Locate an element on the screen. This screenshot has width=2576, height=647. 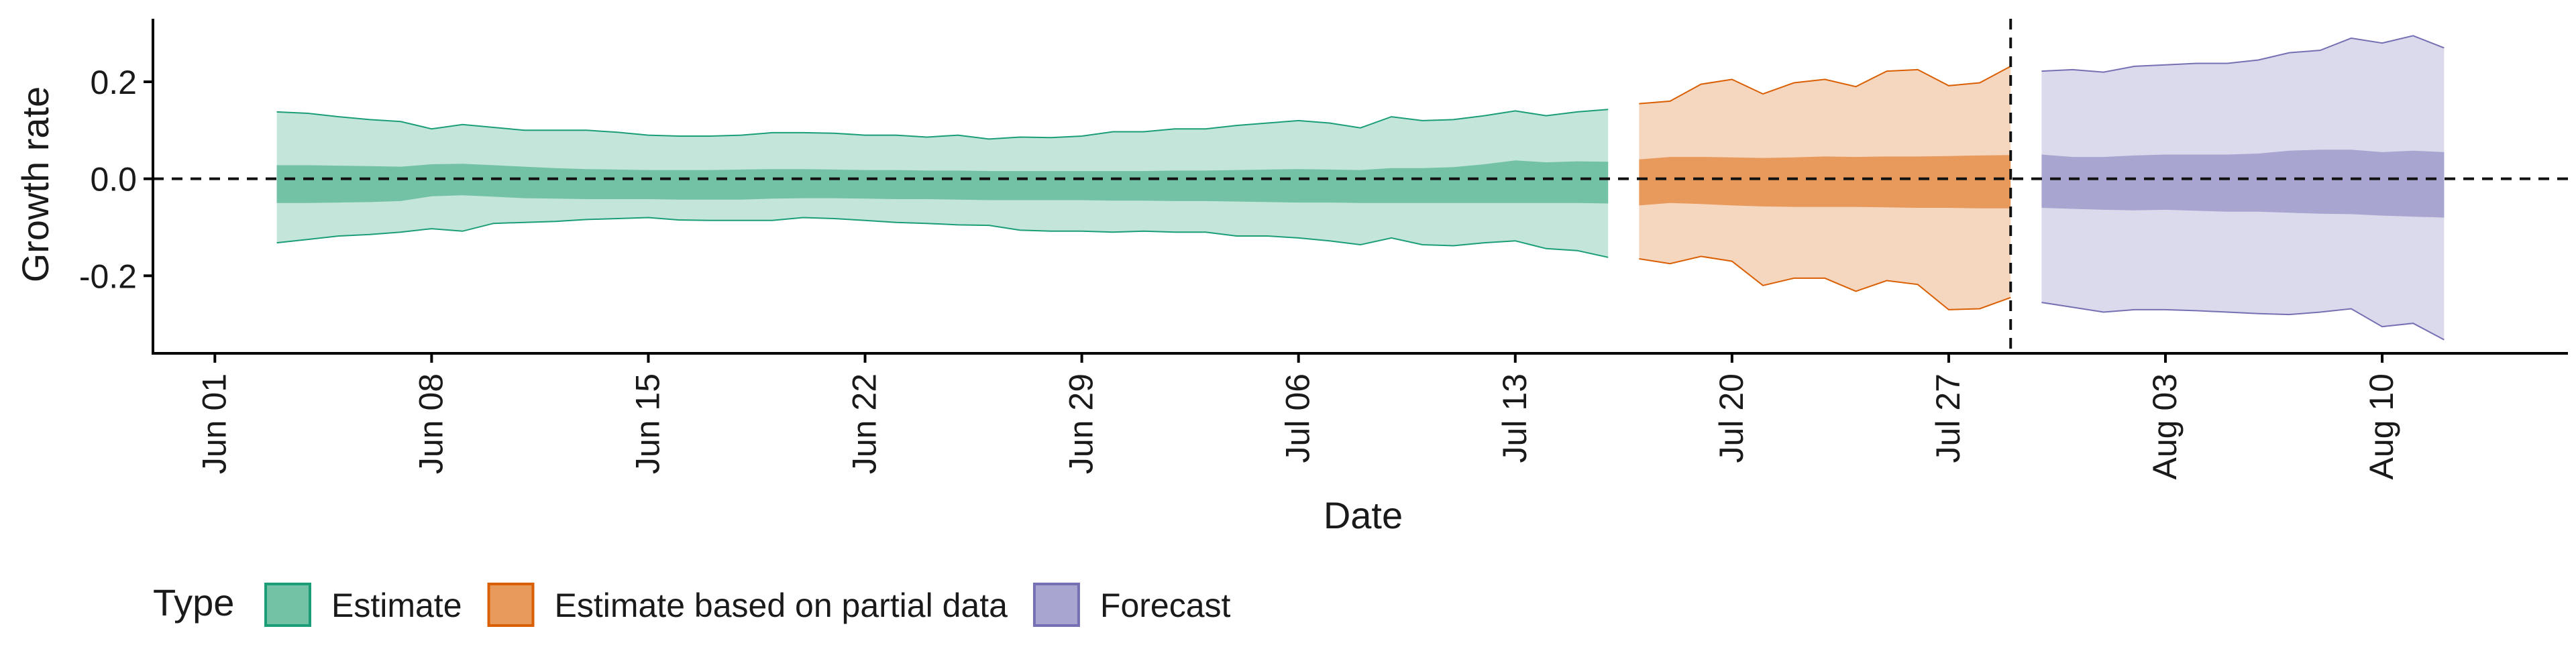
y-axis-title: Growth rate is located at coordinates (35, 185).